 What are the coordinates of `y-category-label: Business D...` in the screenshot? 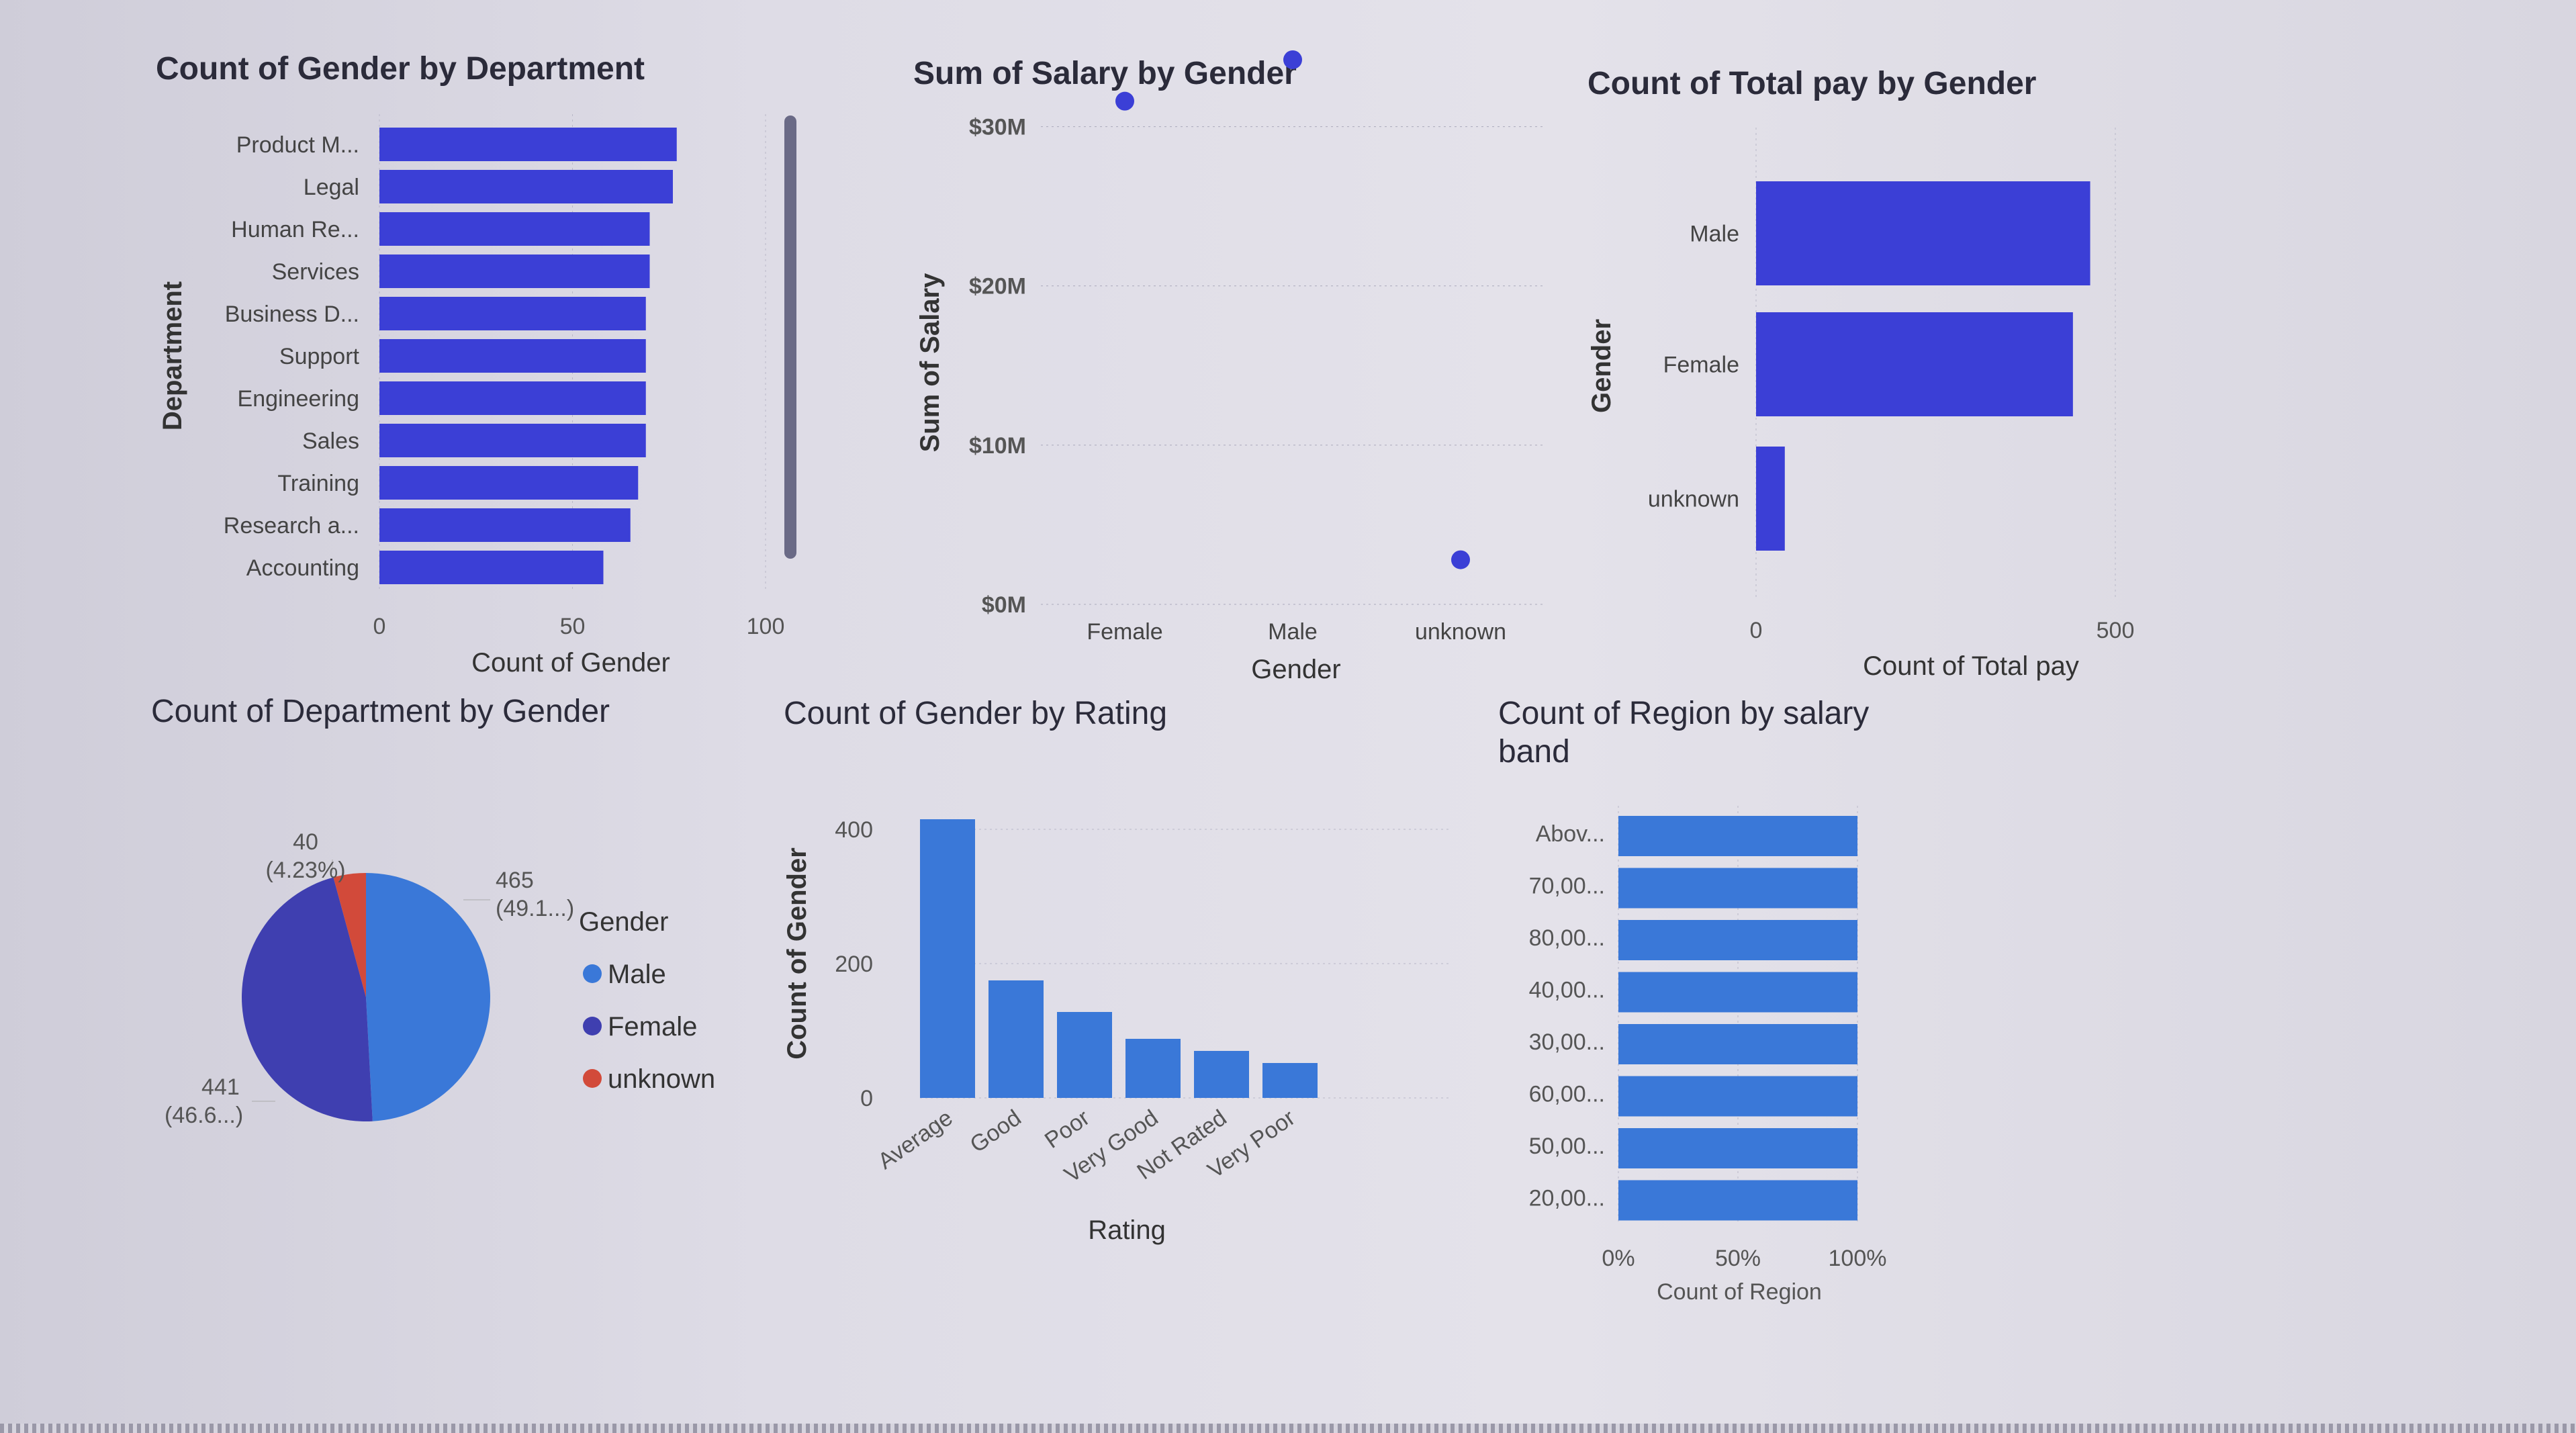 It's located at (292, 314).